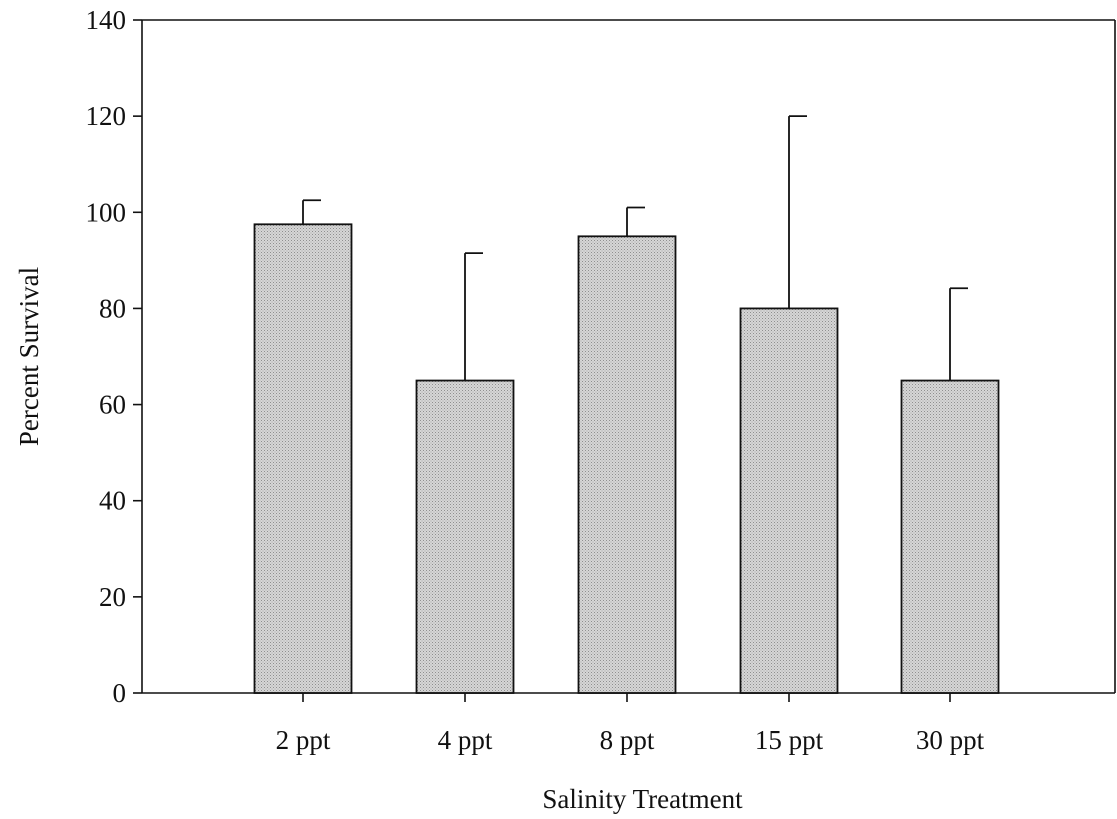 The image size is (1117, 819). I want to click on x-axis-ticks: 2 ppt 4 ppt 8 ppt 15 ppt 30 ppt, so click(630, 724).